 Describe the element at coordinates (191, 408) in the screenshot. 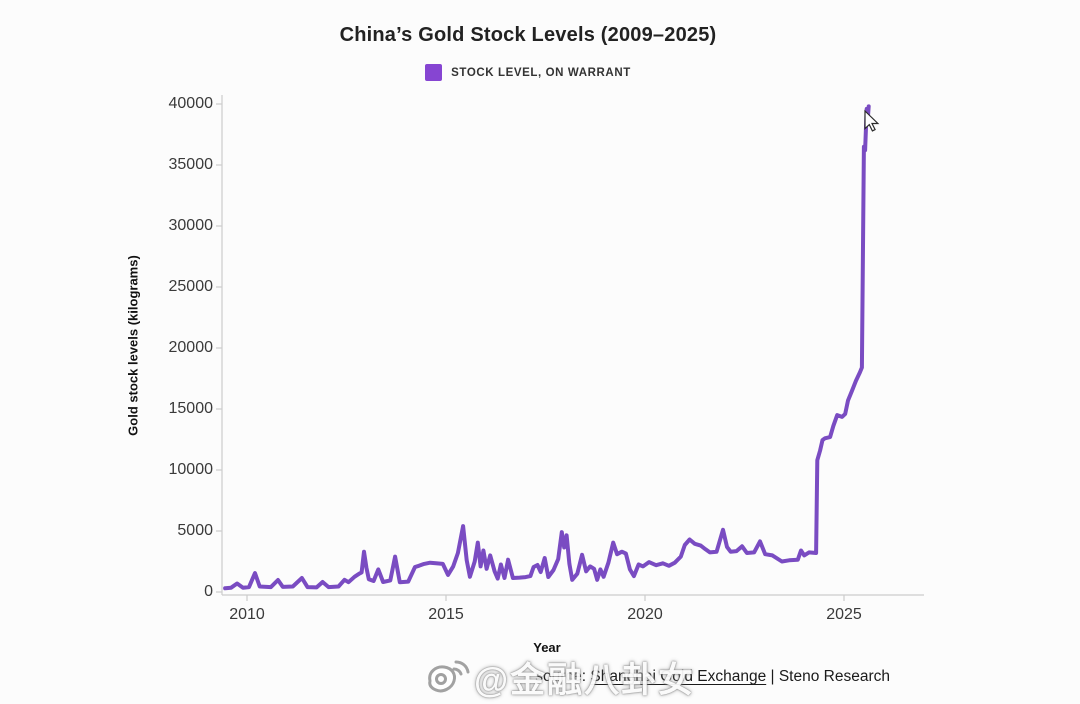

I see `y-tick-label: 15000` at that location.